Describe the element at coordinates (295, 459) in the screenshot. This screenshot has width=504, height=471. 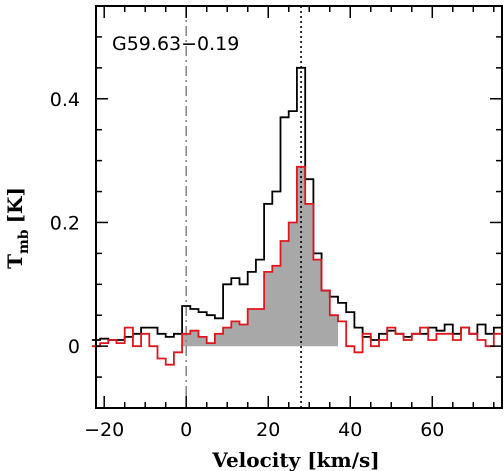
I see `x-axis-label: Velocity [km/s]` at that location.